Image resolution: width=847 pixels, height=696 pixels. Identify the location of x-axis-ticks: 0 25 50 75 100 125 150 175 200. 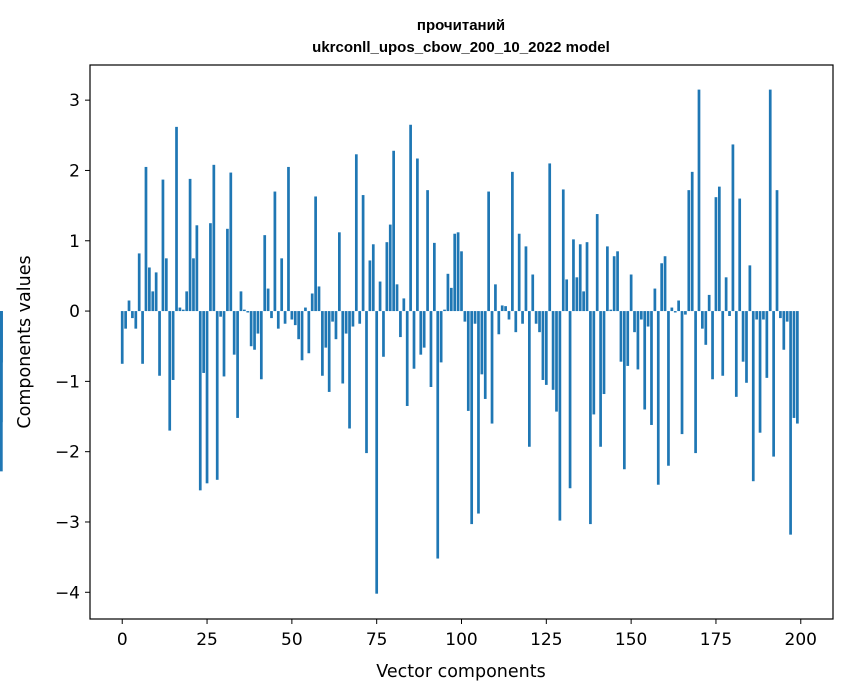
(467, 634).